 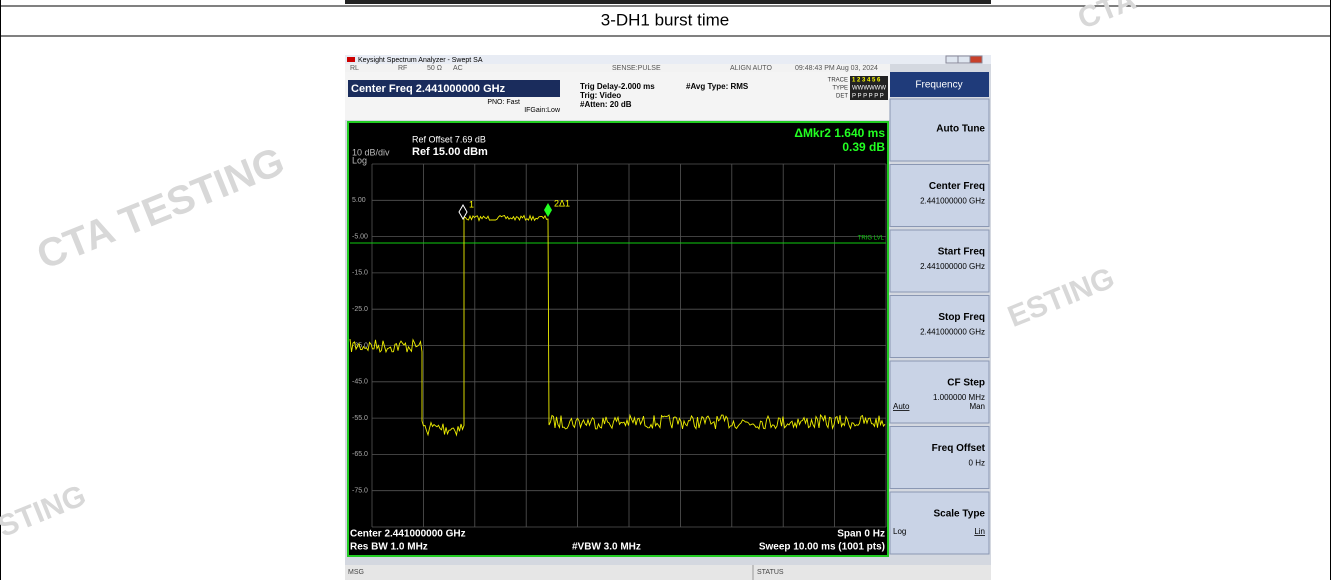 I want to click on watermark: STING, so click(x=45, y=511).